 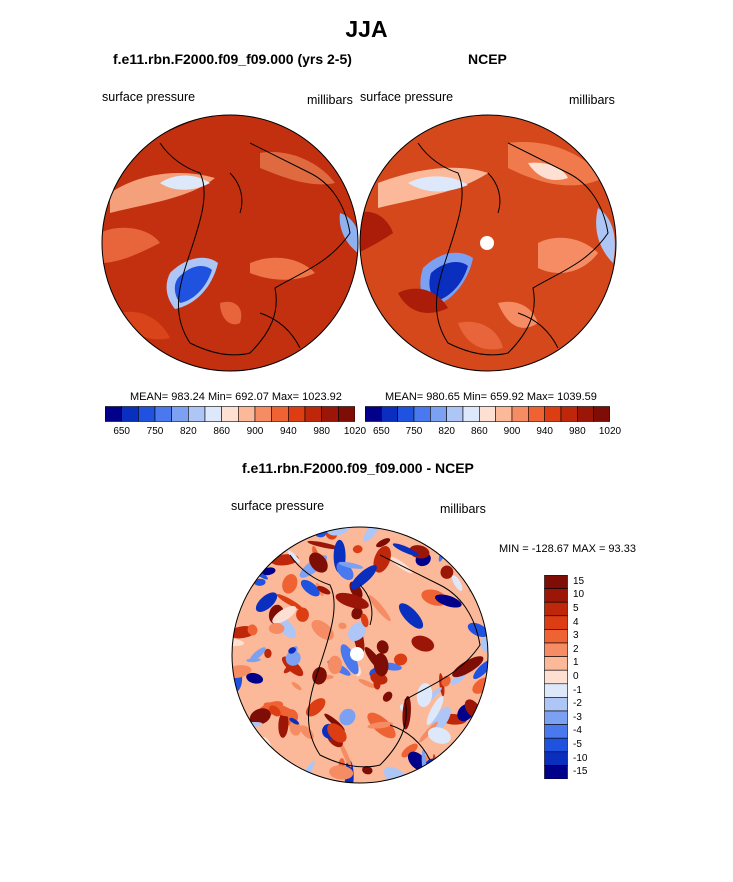 What do you see at coordinates (512, 431) in the screenshot?
I see `right-colorbar-tick-label: 900` at bounding box center [512, 431].